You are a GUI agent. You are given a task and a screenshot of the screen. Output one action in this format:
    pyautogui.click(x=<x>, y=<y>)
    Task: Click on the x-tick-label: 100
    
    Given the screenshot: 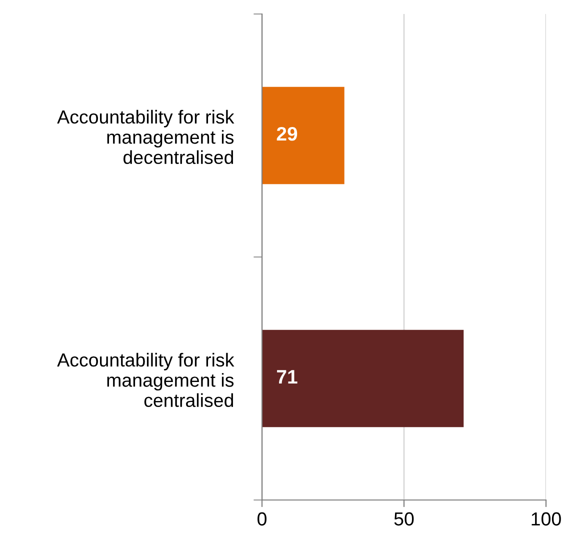 What is the action you would take?
    pyautogui.click(x=546, y=519)
    